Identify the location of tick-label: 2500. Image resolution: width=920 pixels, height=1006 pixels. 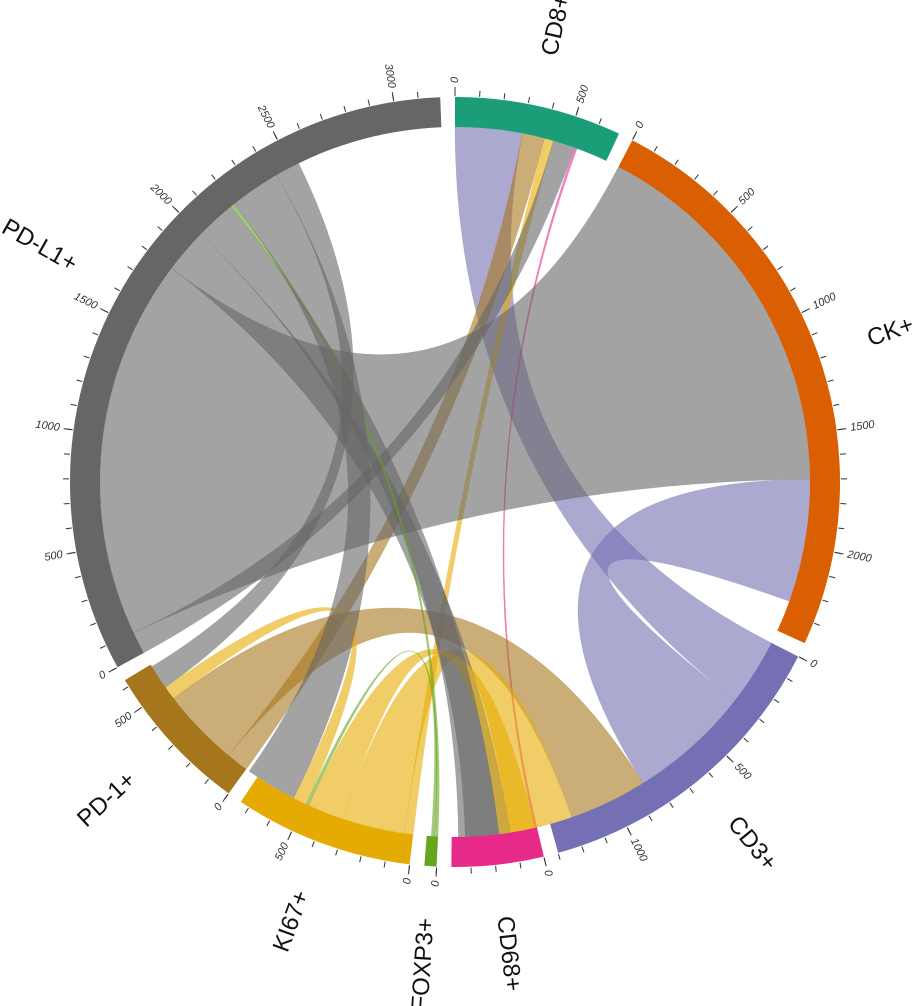
(265, 116).